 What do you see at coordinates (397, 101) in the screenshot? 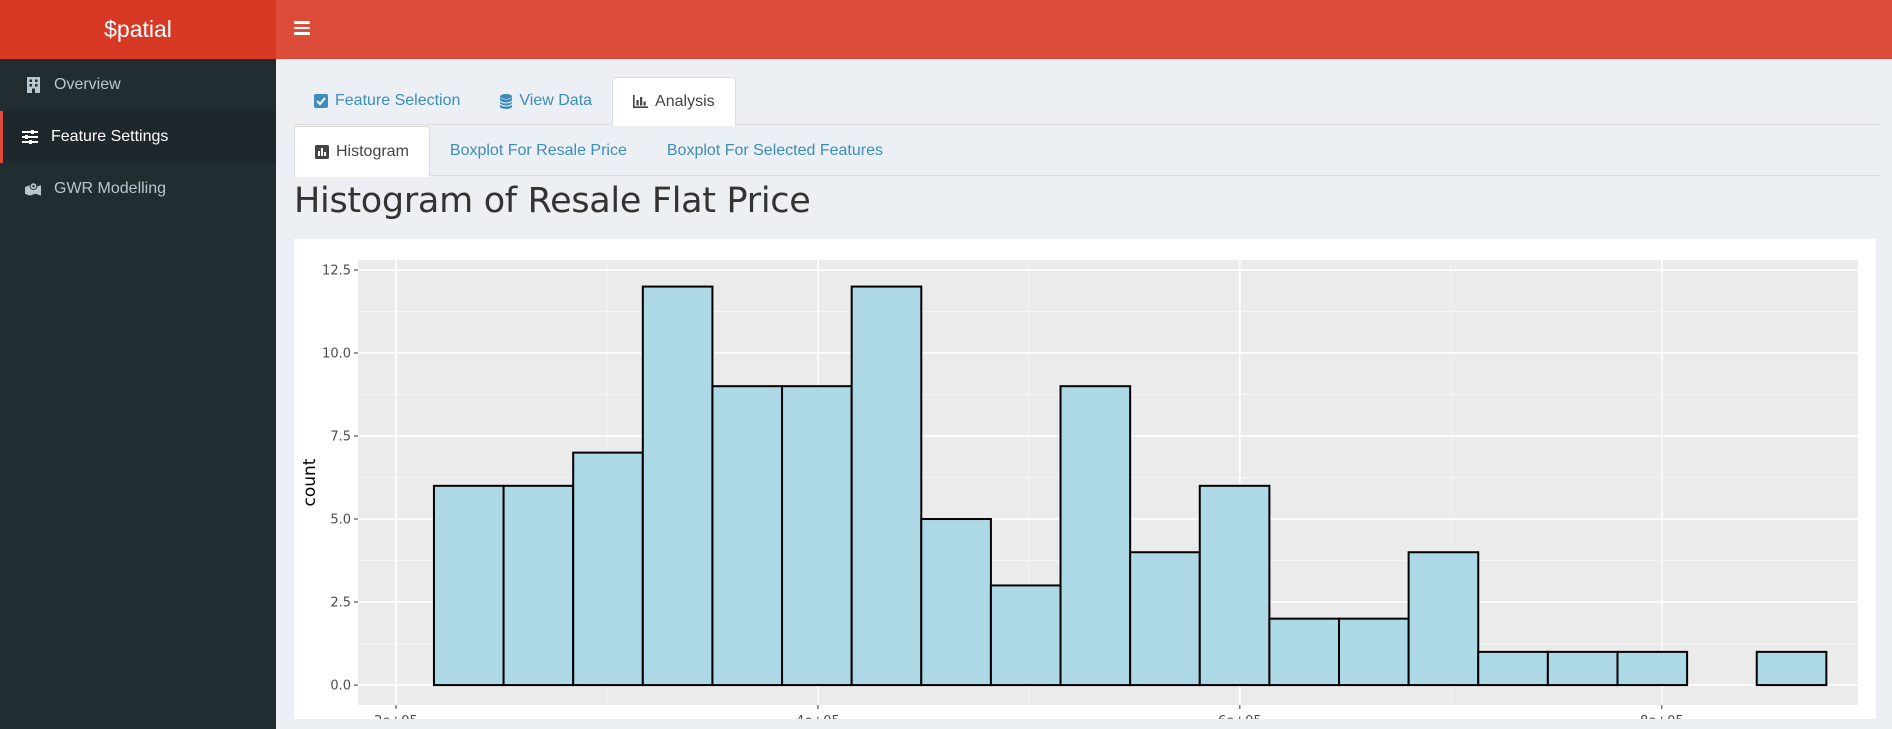
I see `tab-label: Feature Selection` at bounding box center [397, 101].